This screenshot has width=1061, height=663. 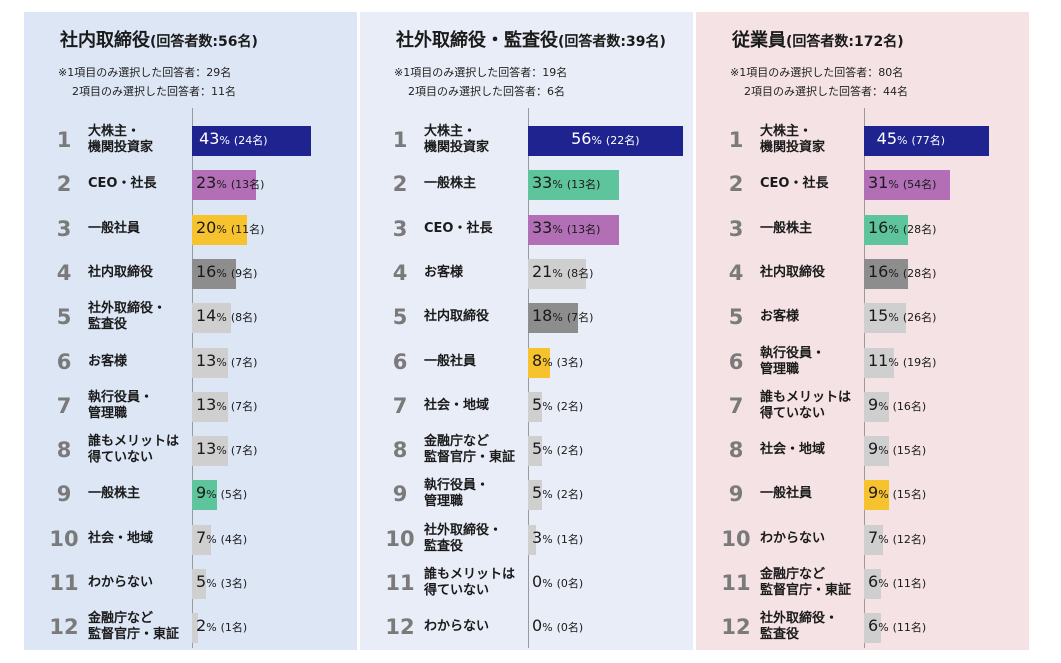 What do you see at coordinates (486, 91) in the screenshot?
I see `note-double: 2項目のみ選択した回答者：6名` at bounding box center [486, 91].